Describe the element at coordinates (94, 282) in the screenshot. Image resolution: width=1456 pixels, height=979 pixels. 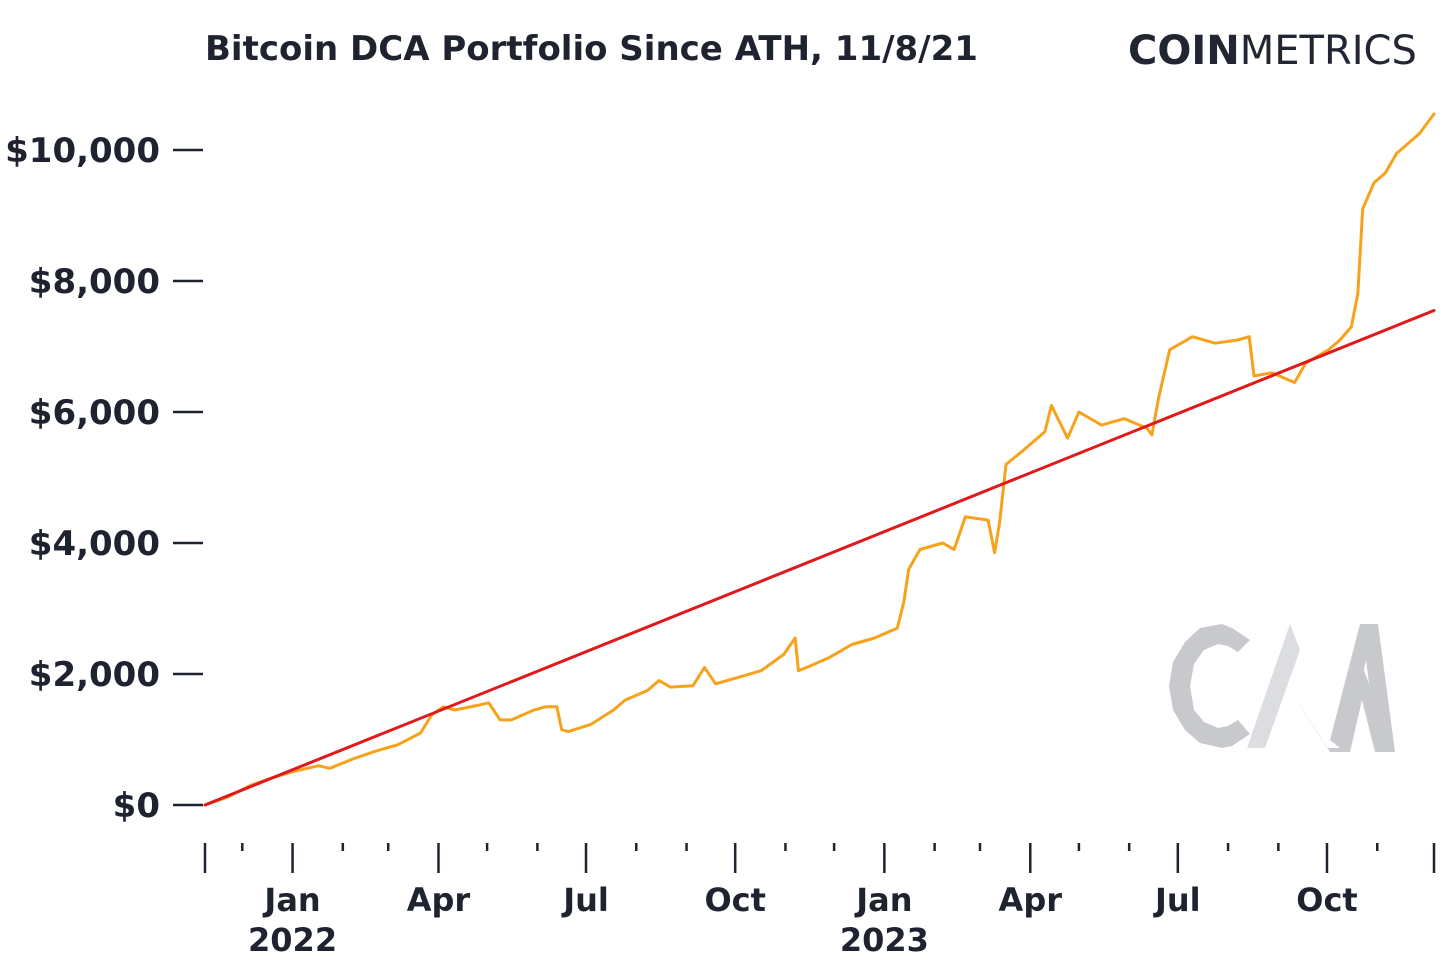
I see `y-tick-label: $8,000` at that location.